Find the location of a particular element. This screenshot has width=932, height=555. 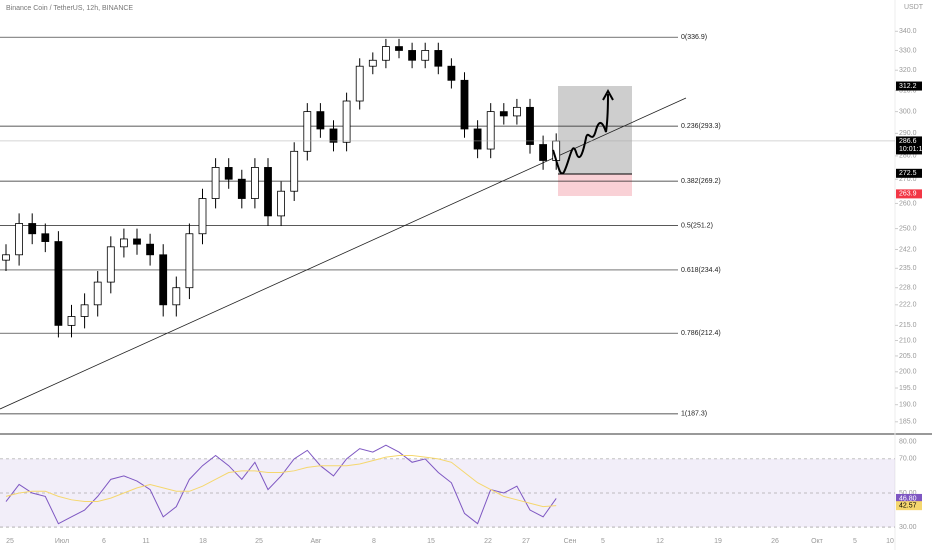

y-tick-label: 320.0 is located at coordinates (908, 70).